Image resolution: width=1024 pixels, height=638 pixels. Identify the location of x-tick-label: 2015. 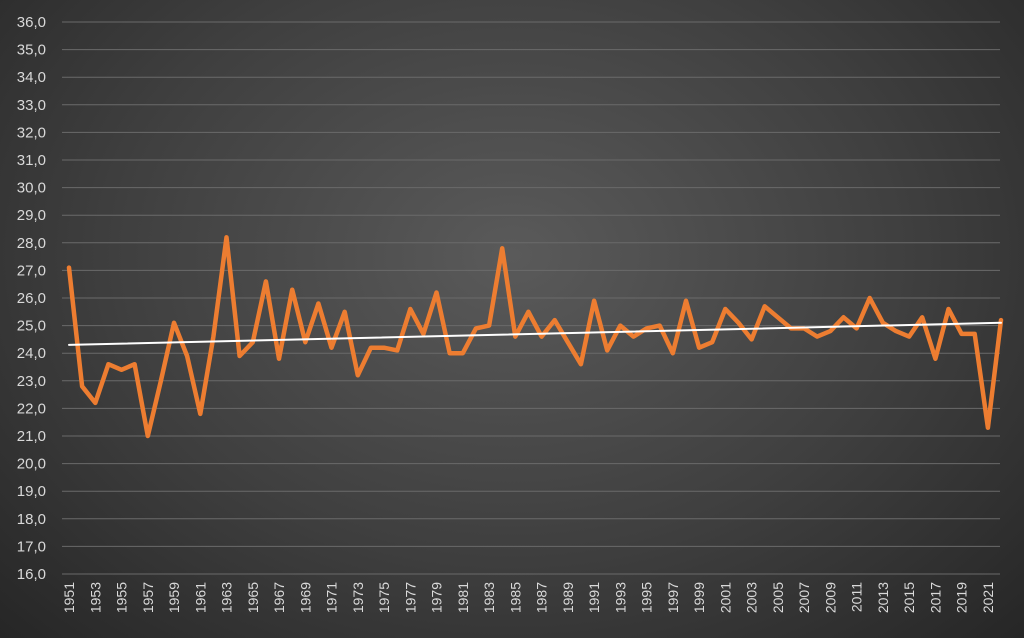
(909, 597).